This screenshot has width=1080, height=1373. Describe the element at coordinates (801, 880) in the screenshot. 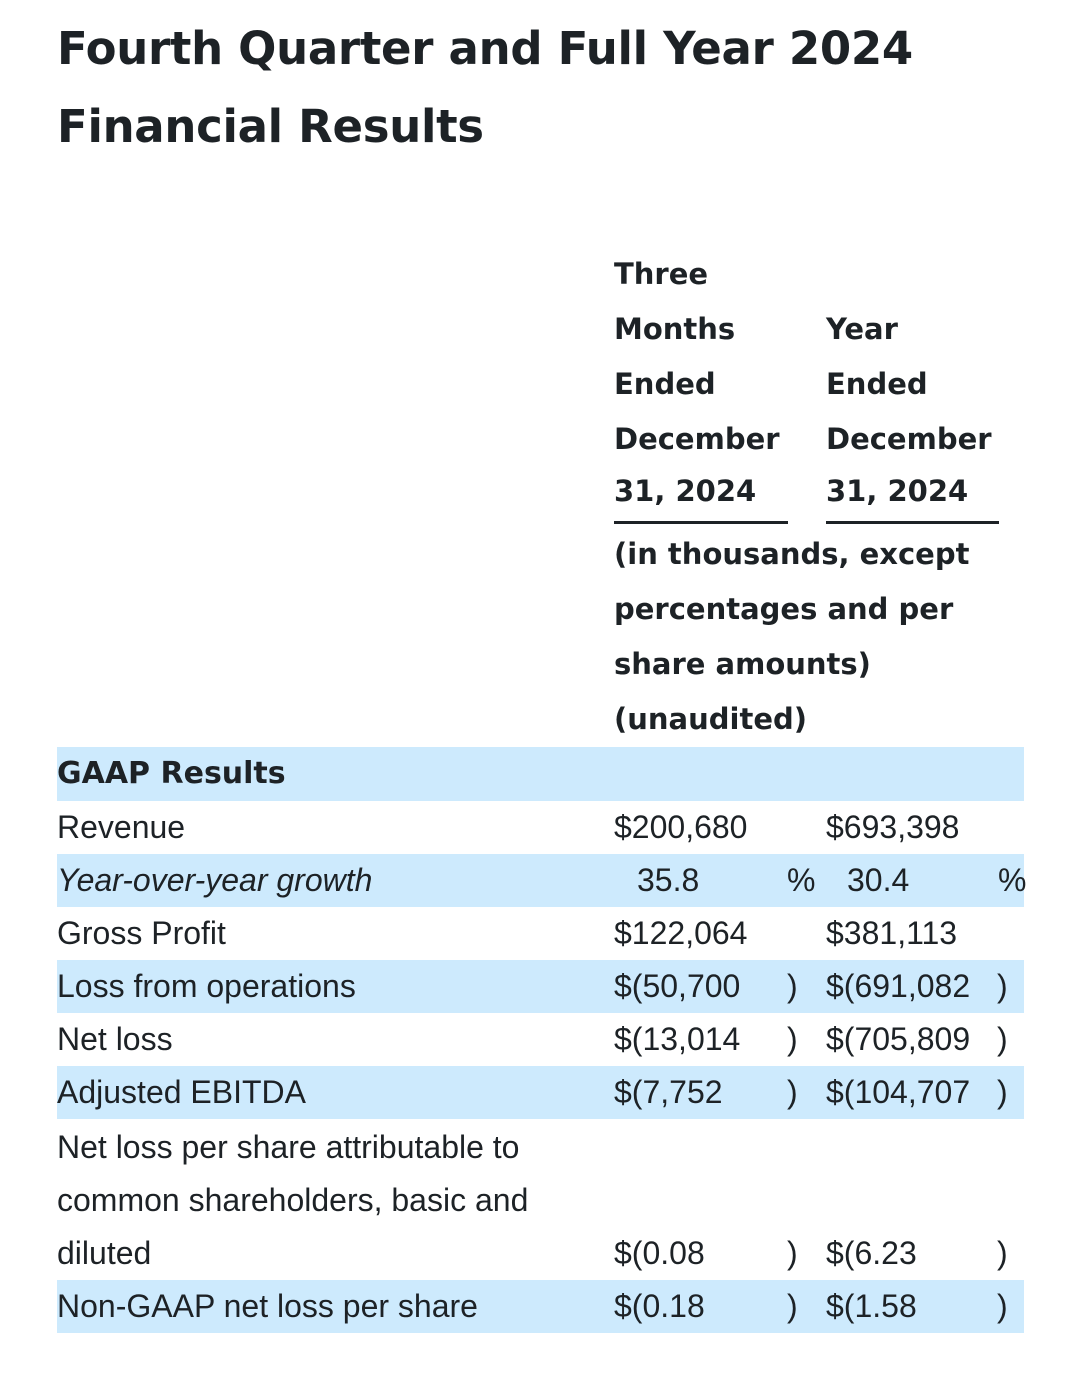

I see `q4-suffix: %` at that location.